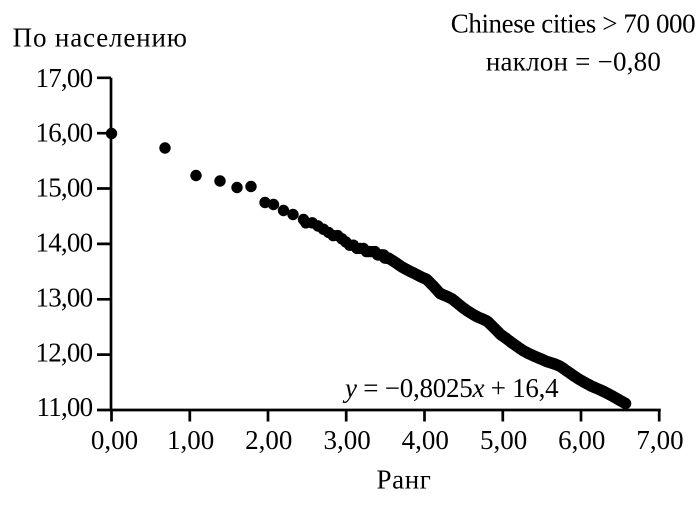 Image resolution: width=700 pixels, height=506 pixels. What do you see at coordinates (65, 407) in the screenshot?
I see `svg-text: 11,00` at bounding box center [65, 407].